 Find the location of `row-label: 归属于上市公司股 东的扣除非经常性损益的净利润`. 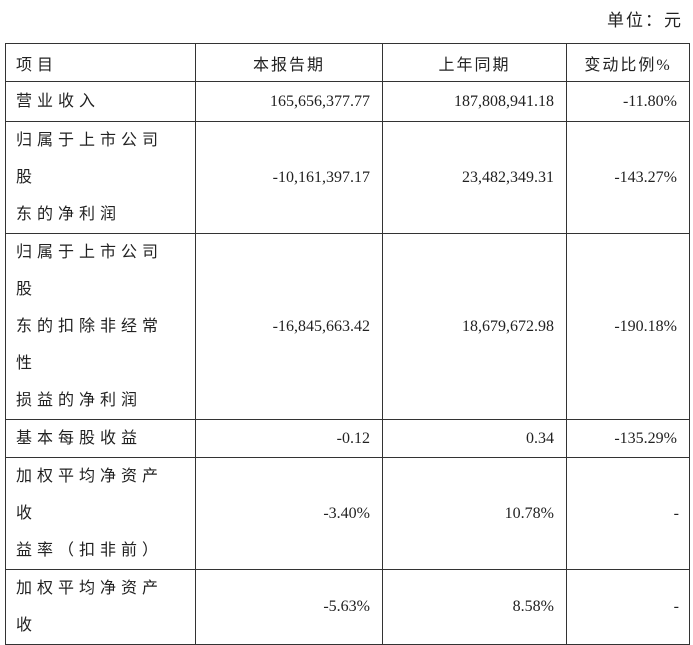

row-label: 归属于上市公司股 东的扣除非经常性损益的净利润 is located at coordinates (100, 326).